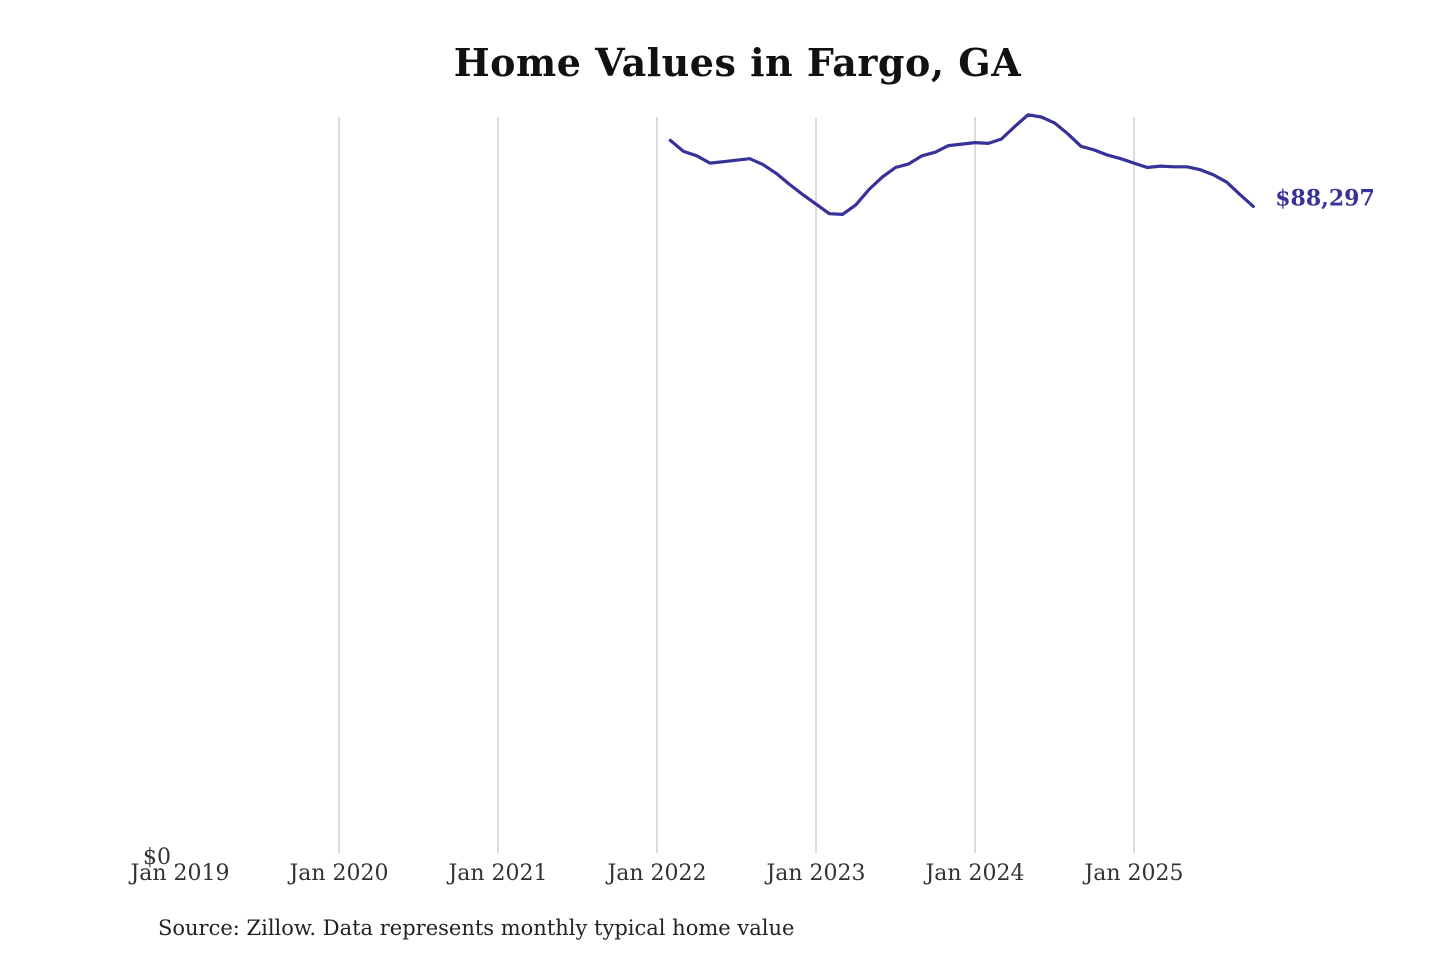  Describe the element at coordinates (973, 873) in the screenshot. I see `x-tick-label: Jan 2024` at that location.